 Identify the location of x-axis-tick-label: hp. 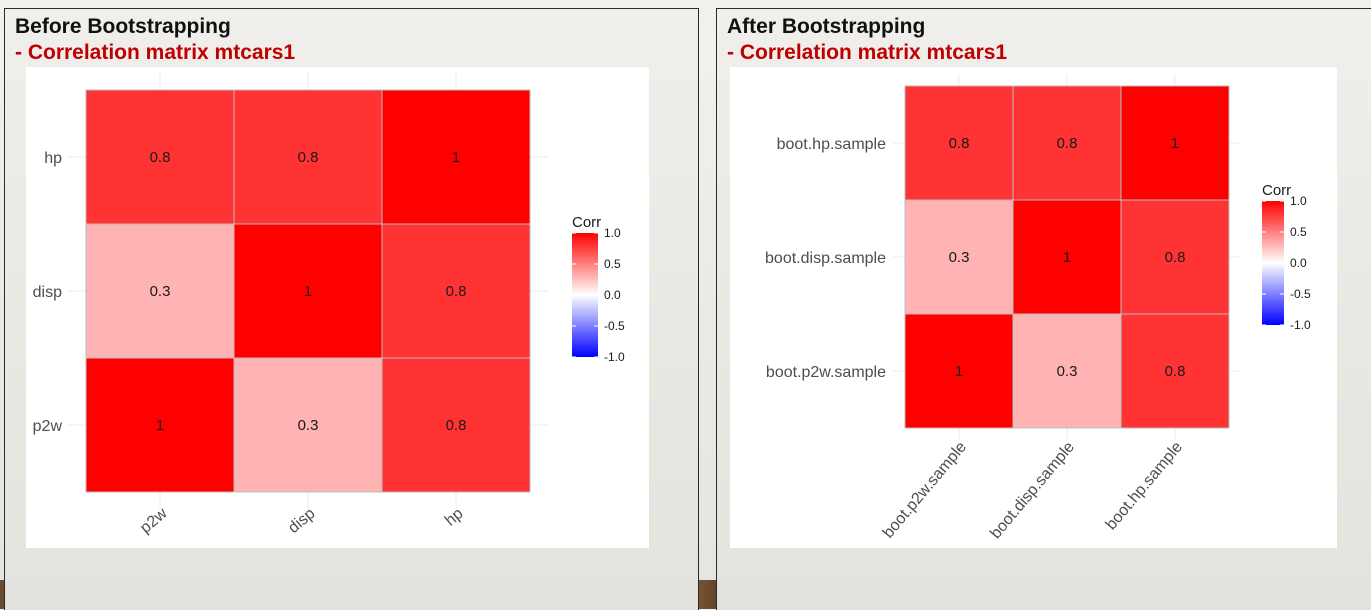
(454, 517).